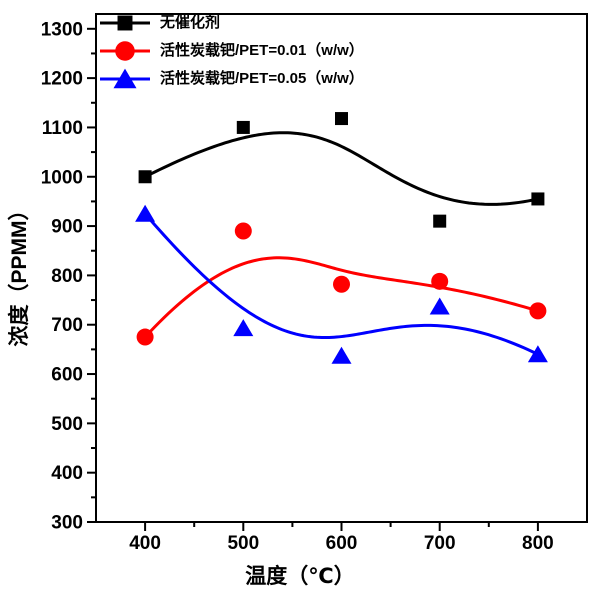 This screenshot has height=599, width=600. What do you see at coordinates (440, 543) in the screenshot?
I see `x-tick-label: 700` at bounding box center [440, 543].